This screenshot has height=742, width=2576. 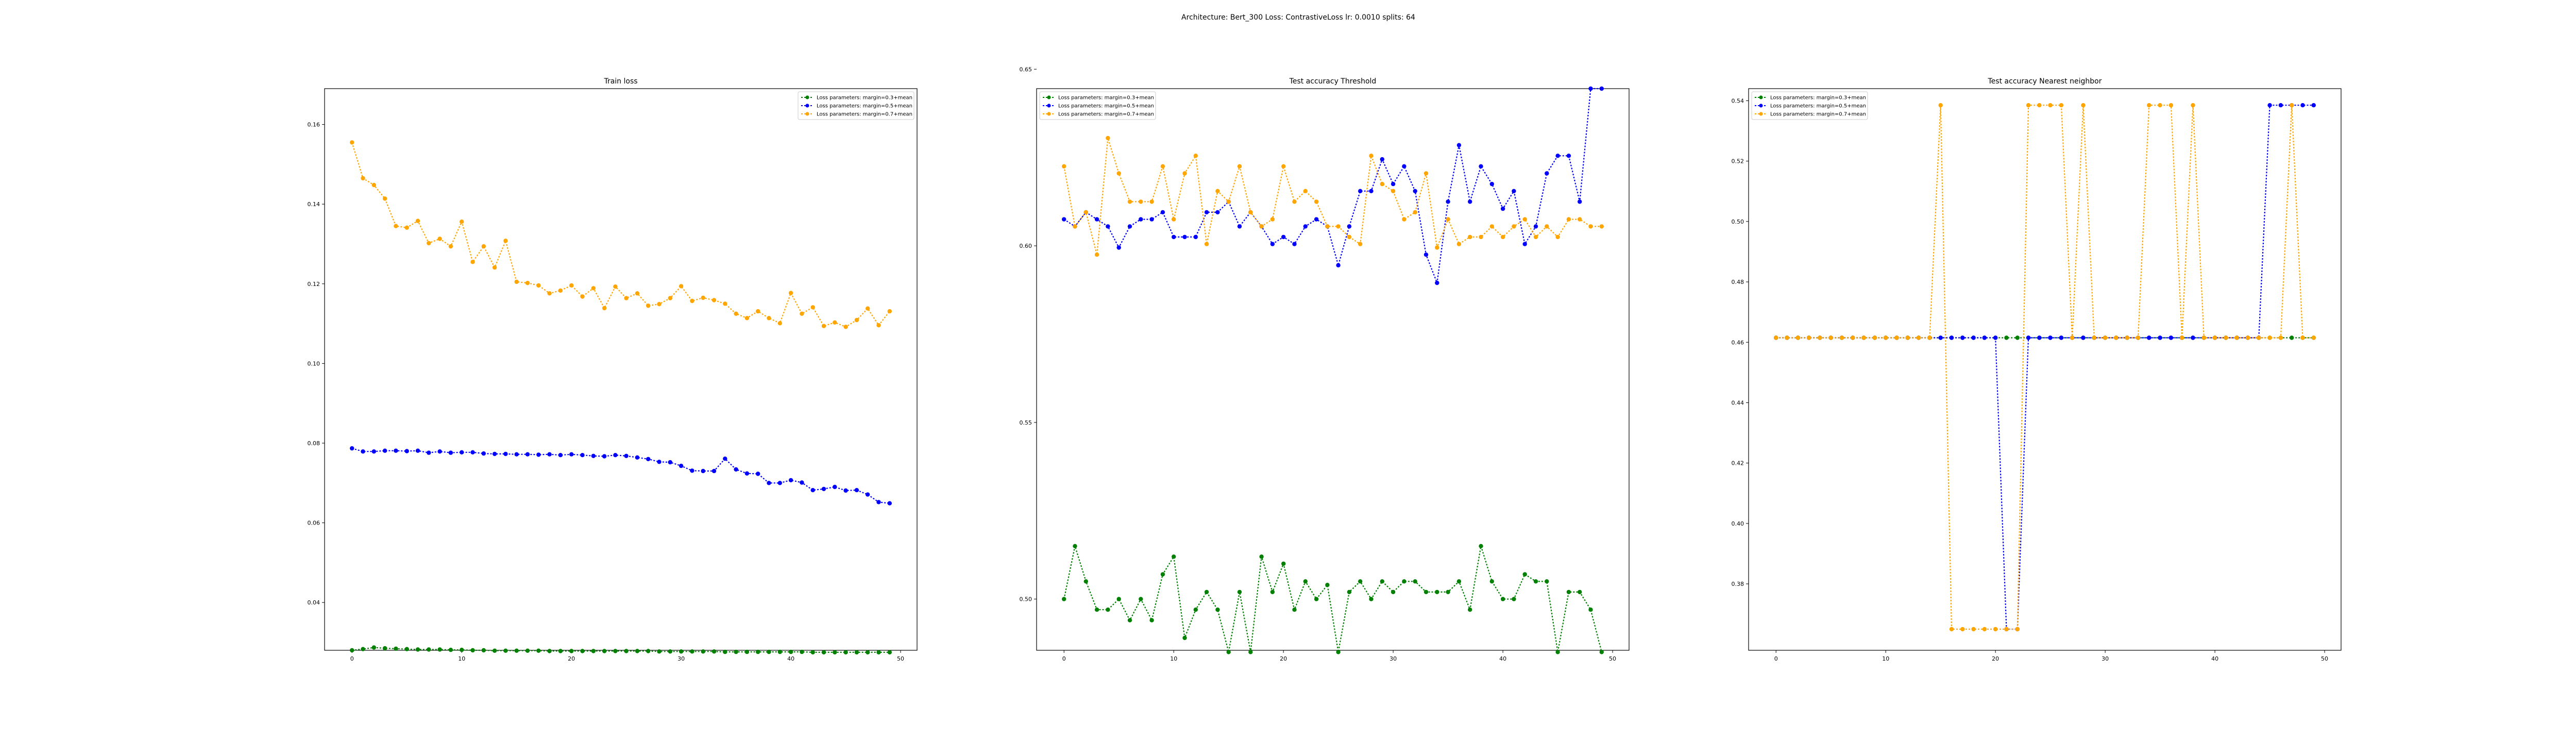 I want to click on x-tick-label: 30, so click(x=2105, y=658).